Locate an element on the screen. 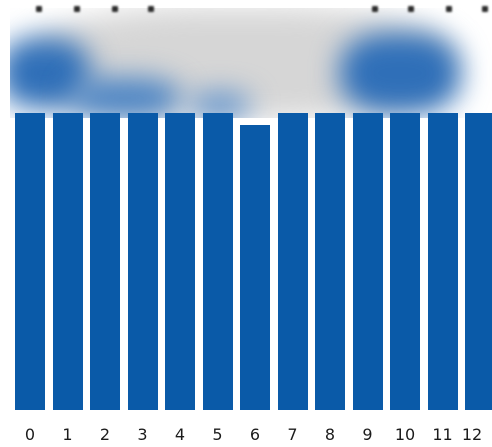  tick-label-7: 7 is located at coordinates (292, 434).